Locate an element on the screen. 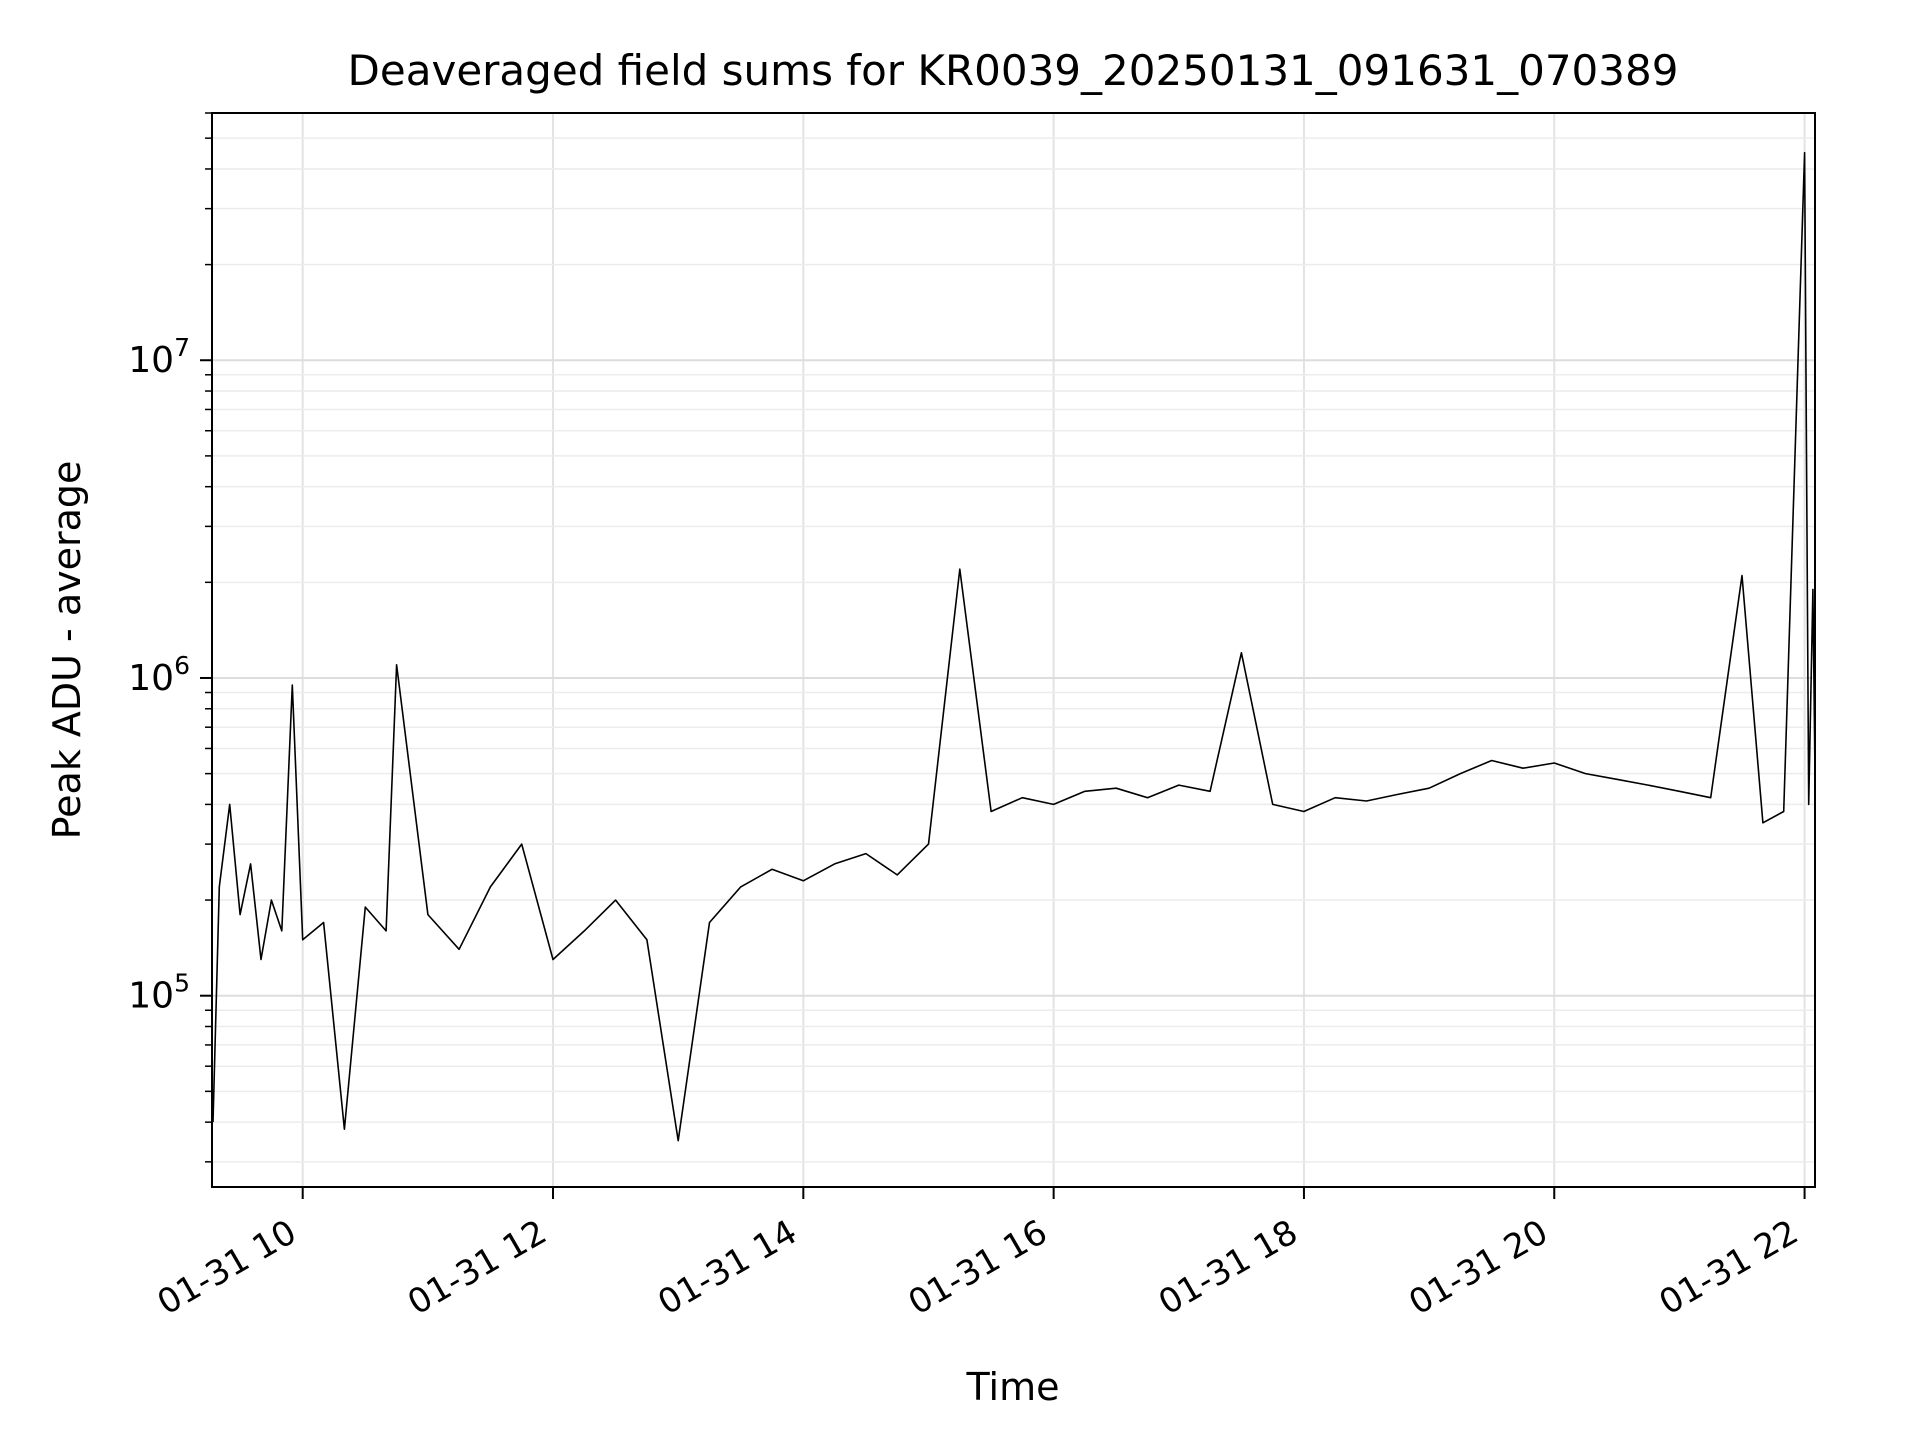  y-axis-label: Peak ADU - average is located at coordinates (67, 650).